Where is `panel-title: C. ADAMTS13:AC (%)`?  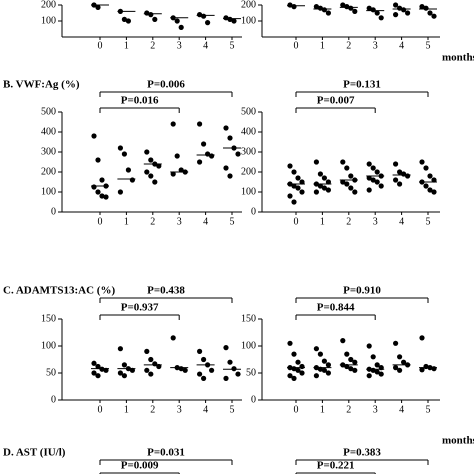 panel-title: C. ADAMTS13:AC (%) is located at coordinates (59, 291).